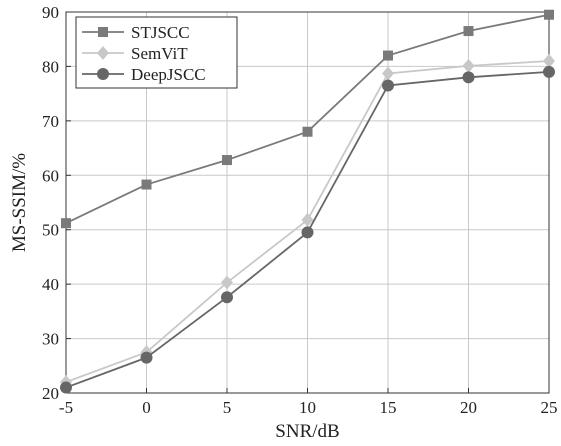 The height and width of the screenshot is (446, 561). What do you see at coordinates (159, 53) in the screenshot?
I see `legend-label: SemViT` at bounding box center [159, 53].